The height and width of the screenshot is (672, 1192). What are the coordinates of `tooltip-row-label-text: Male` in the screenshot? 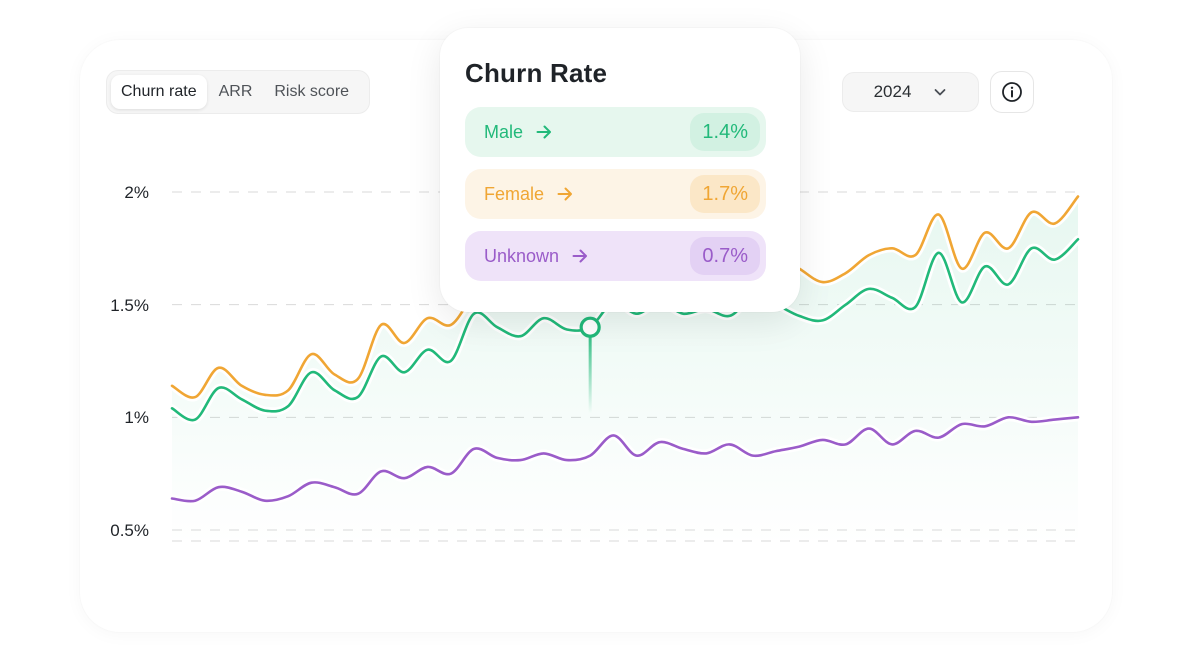 It's located at (504, 131).